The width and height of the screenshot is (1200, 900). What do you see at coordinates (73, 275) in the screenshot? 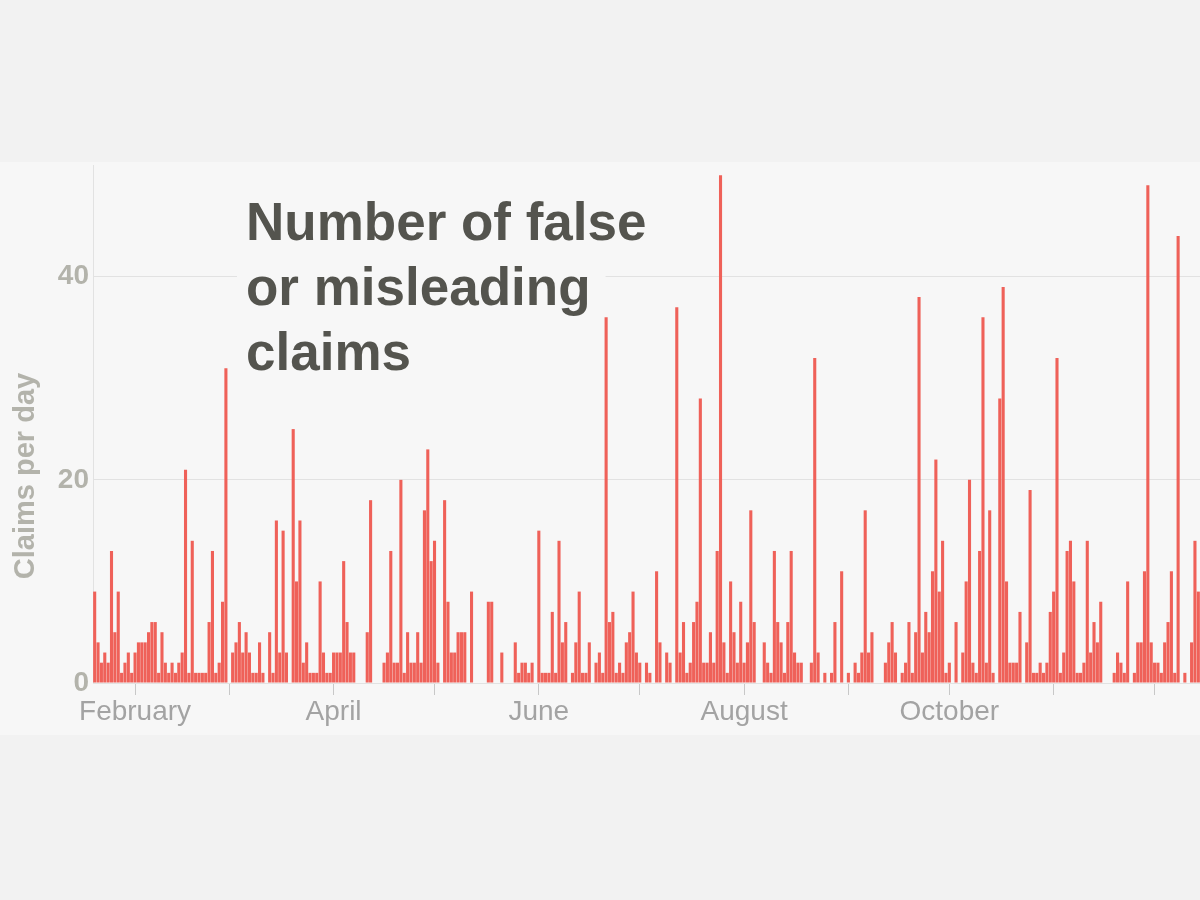
I see `y-tick-label: 40` at bounding box center [73, 275].